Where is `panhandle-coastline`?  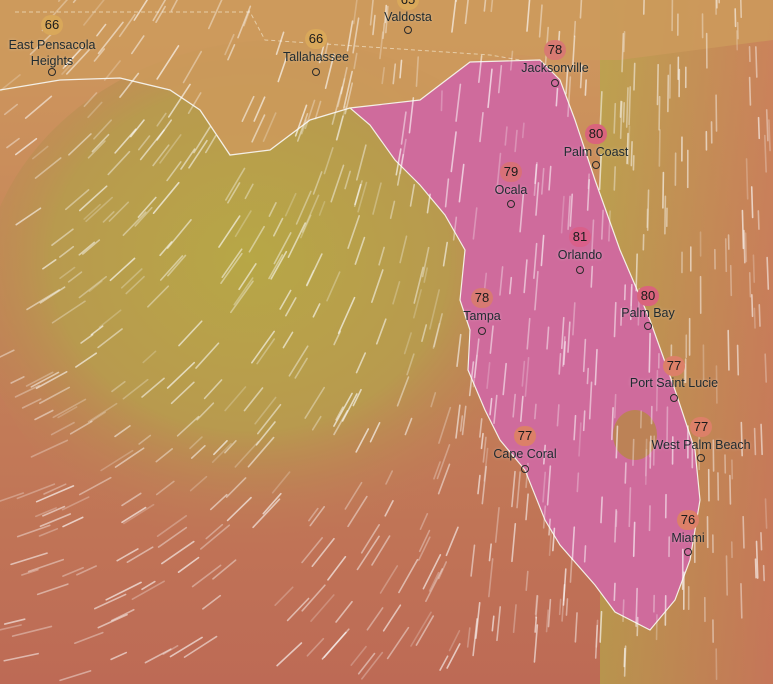
panhandle-coastline is located at coordinates (175, 116).